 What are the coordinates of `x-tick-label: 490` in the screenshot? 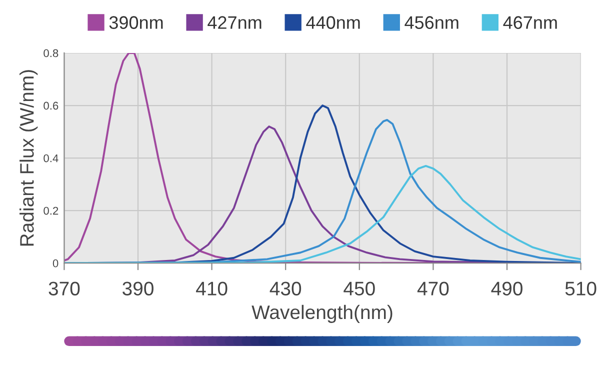 It's located at (506, 289).